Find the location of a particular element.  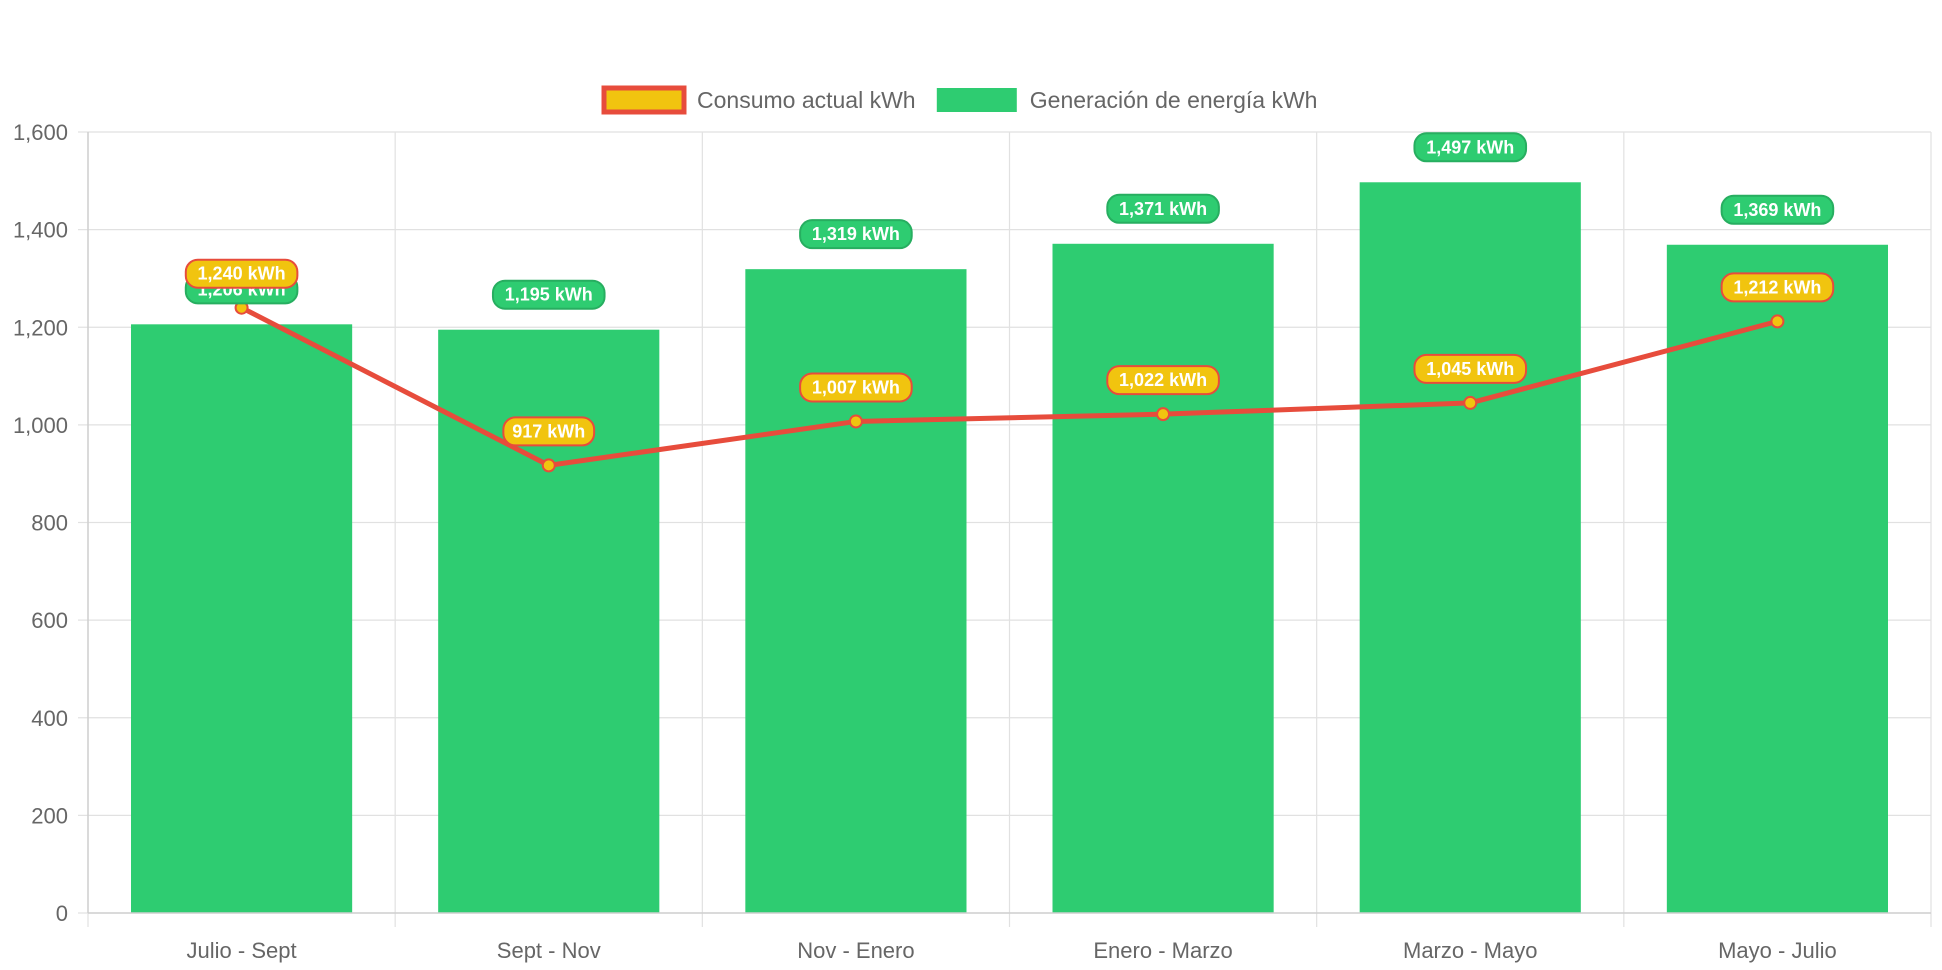

bar-data-label: 1,369 kWh is located at coordinates (1777, 209).